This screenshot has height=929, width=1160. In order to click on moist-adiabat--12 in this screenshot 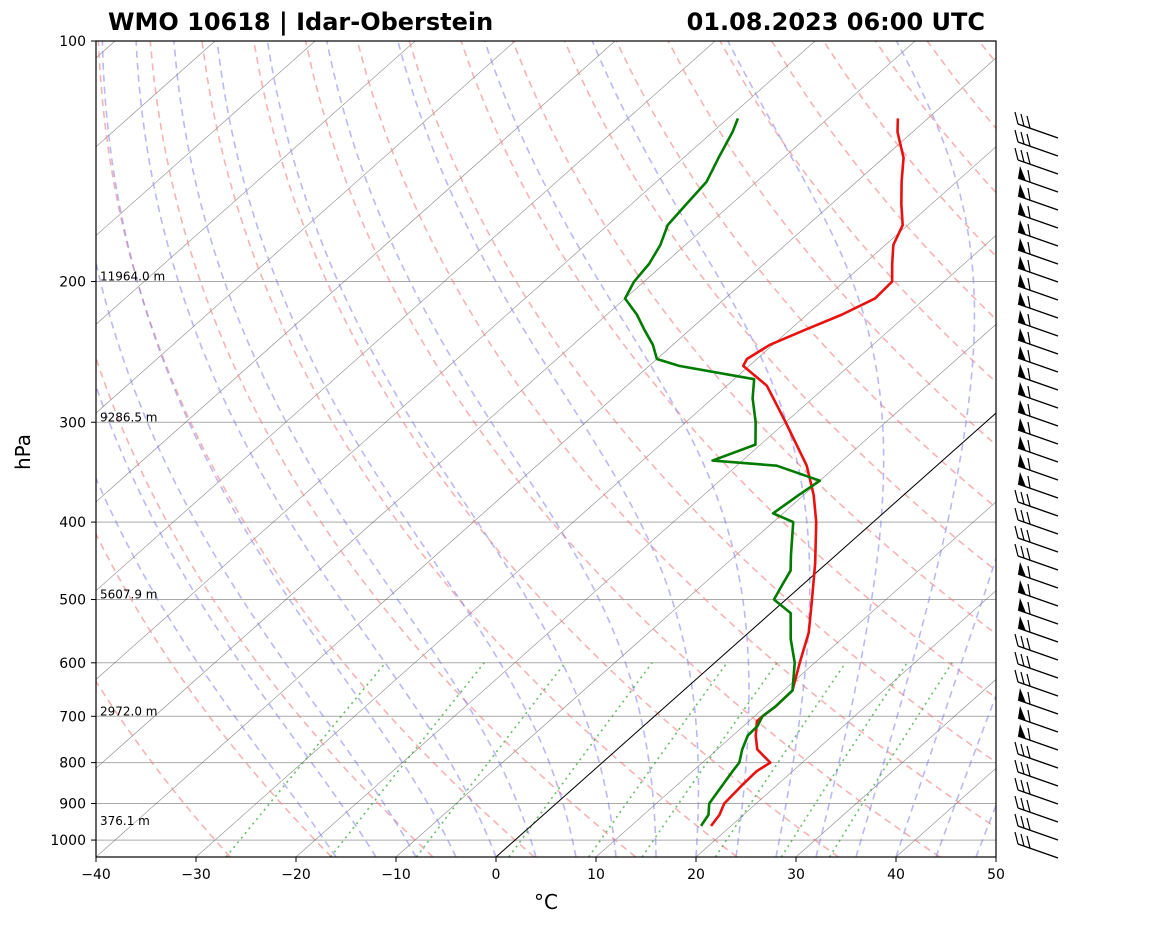, I will do `click(236, 620)`.